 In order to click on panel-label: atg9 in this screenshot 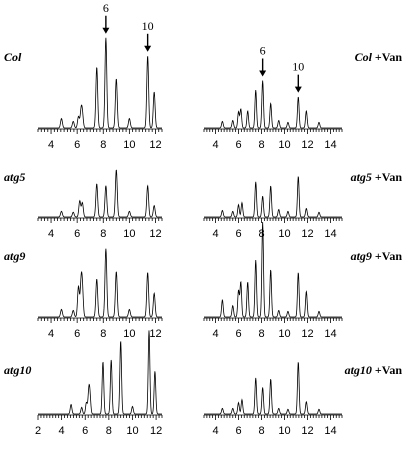, I will do `click(14, 256)`.